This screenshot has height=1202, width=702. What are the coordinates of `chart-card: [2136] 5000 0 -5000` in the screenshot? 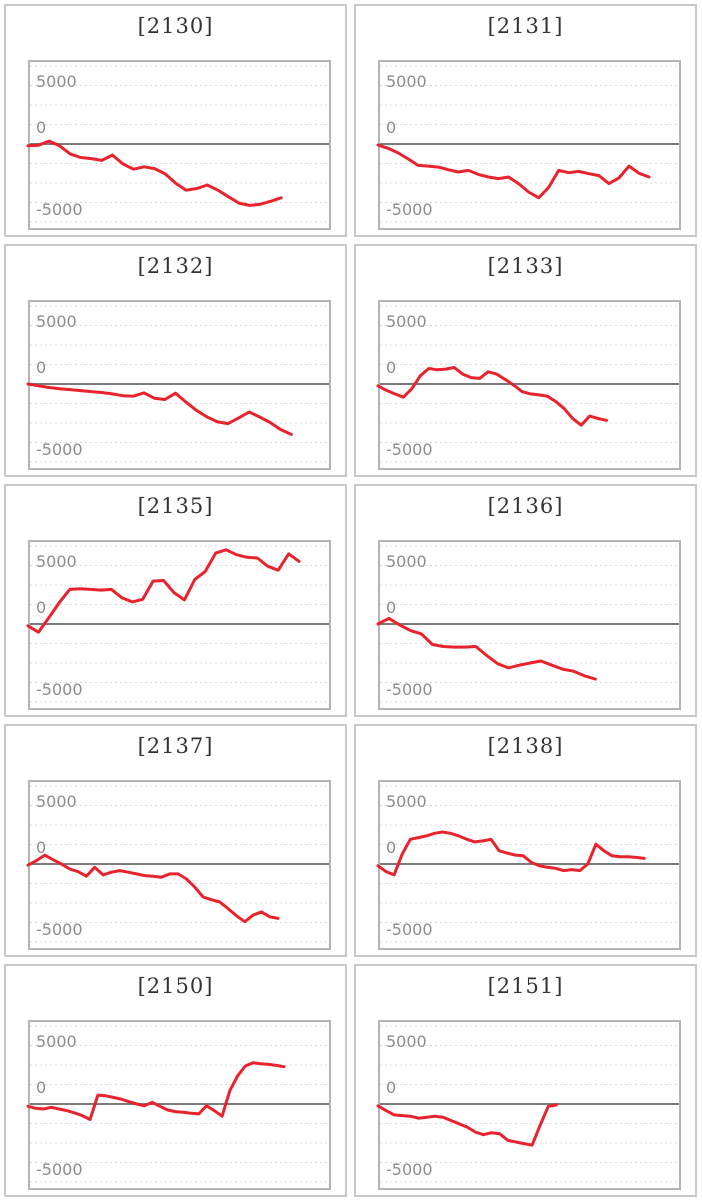 It's located at (525, 600).